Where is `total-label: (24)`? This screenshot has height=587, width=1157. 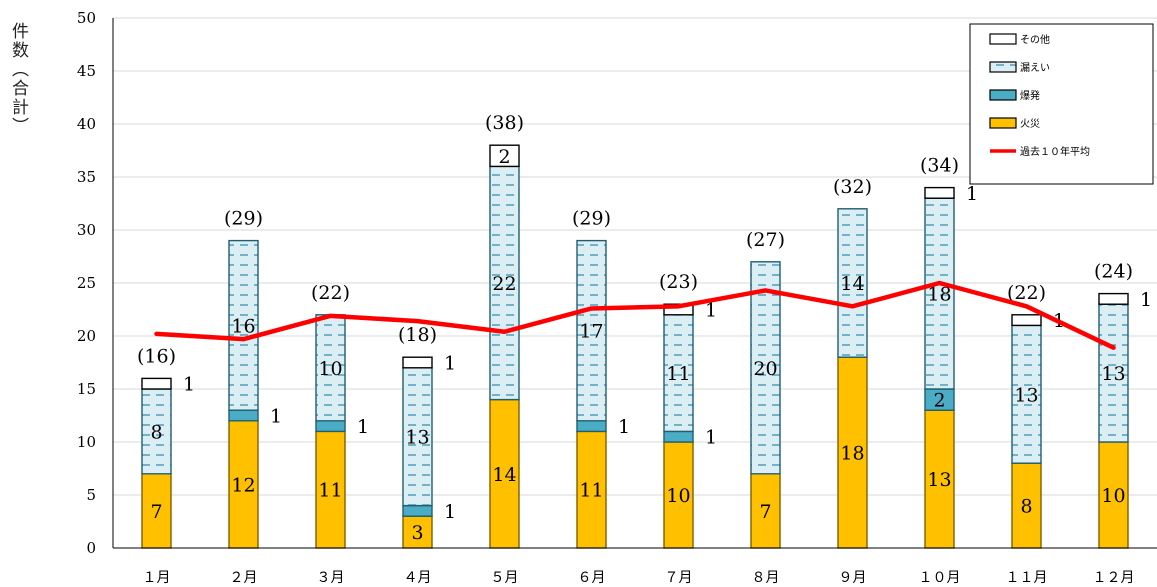
total-label: (24) is located at coordinates (1113, 272).